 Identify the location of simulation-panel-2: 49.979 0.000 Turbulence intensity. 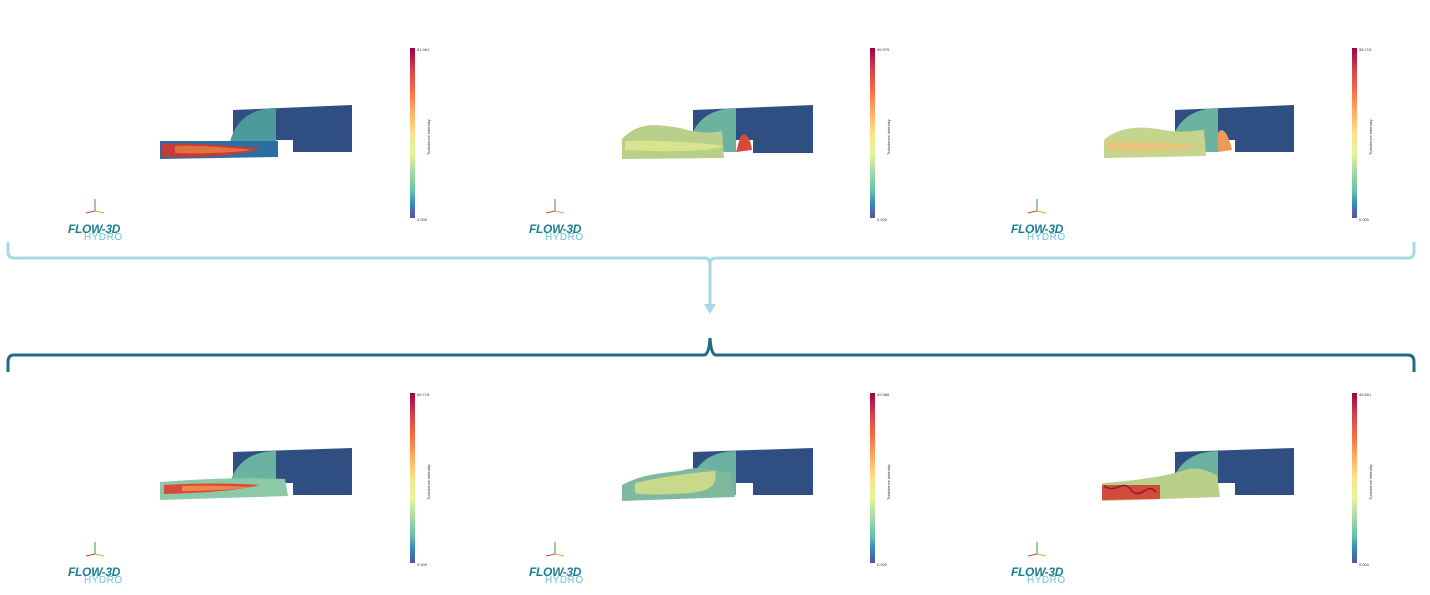
(680, 120).